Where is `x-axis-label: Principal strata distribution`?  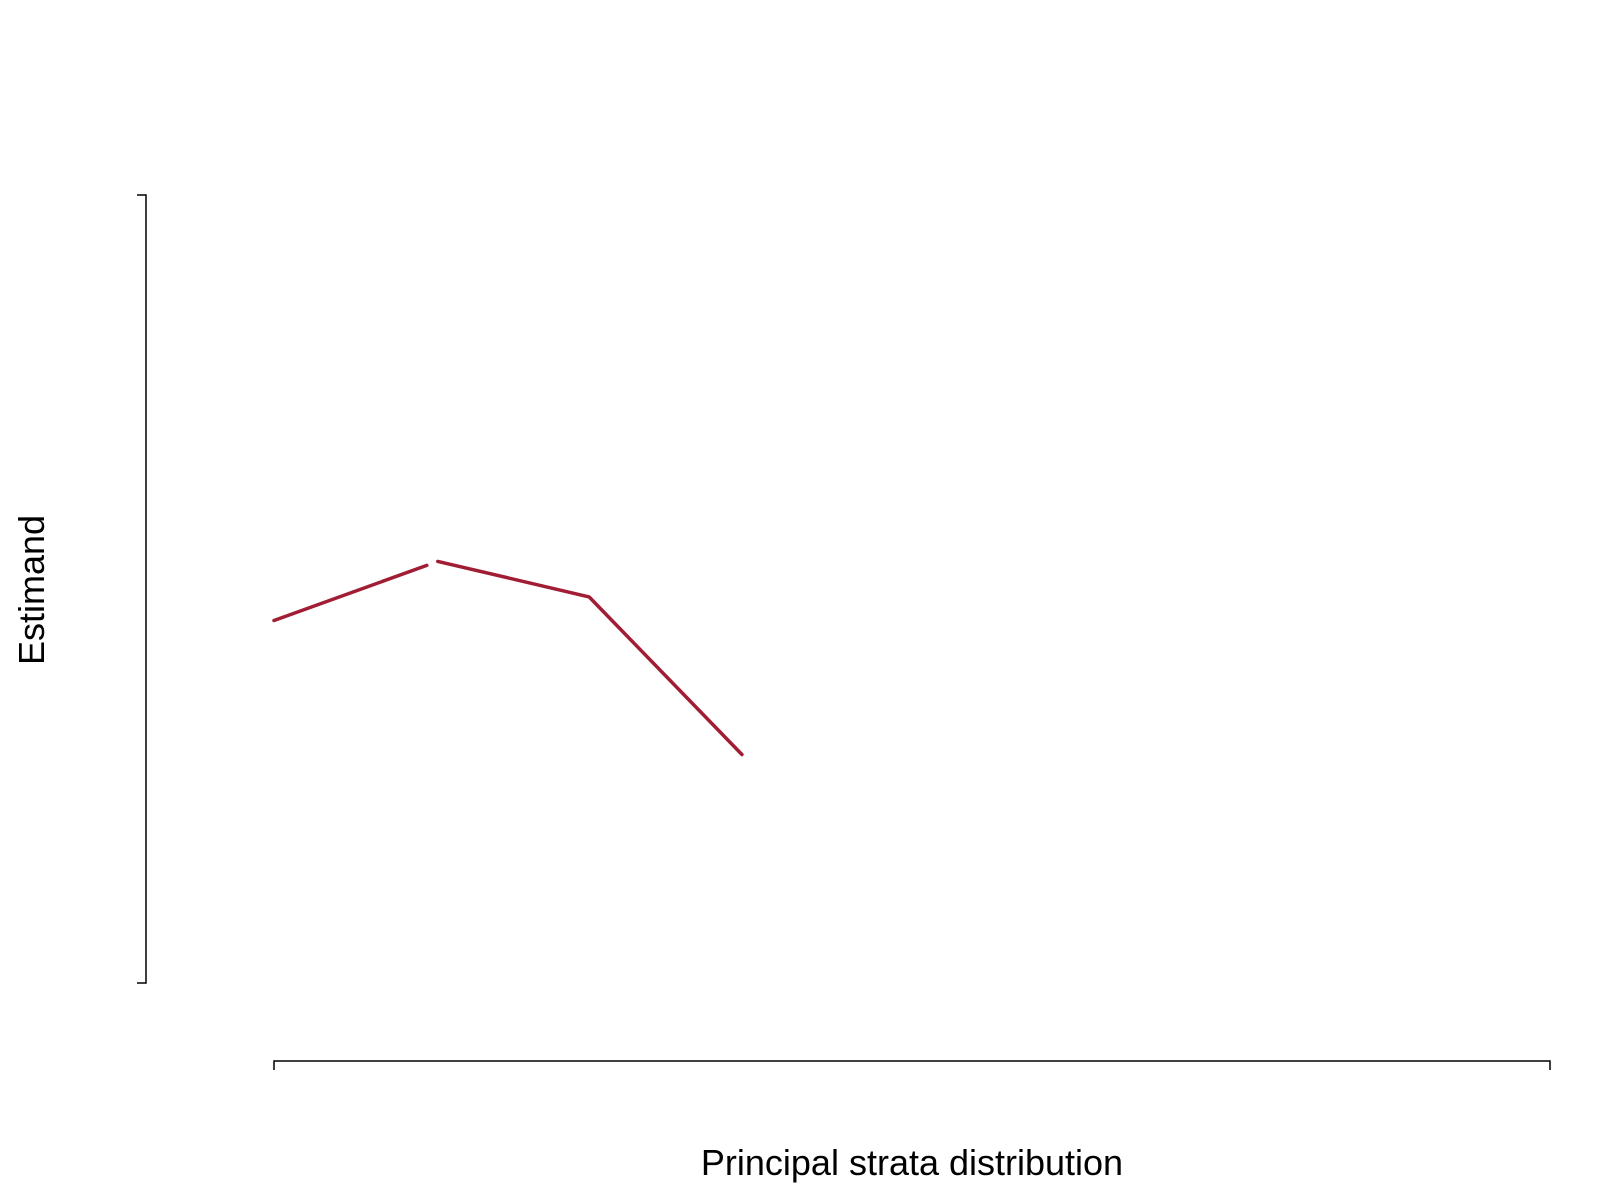 x-axis-label: Principal strata distribution is located at coordinates (912, 1162).